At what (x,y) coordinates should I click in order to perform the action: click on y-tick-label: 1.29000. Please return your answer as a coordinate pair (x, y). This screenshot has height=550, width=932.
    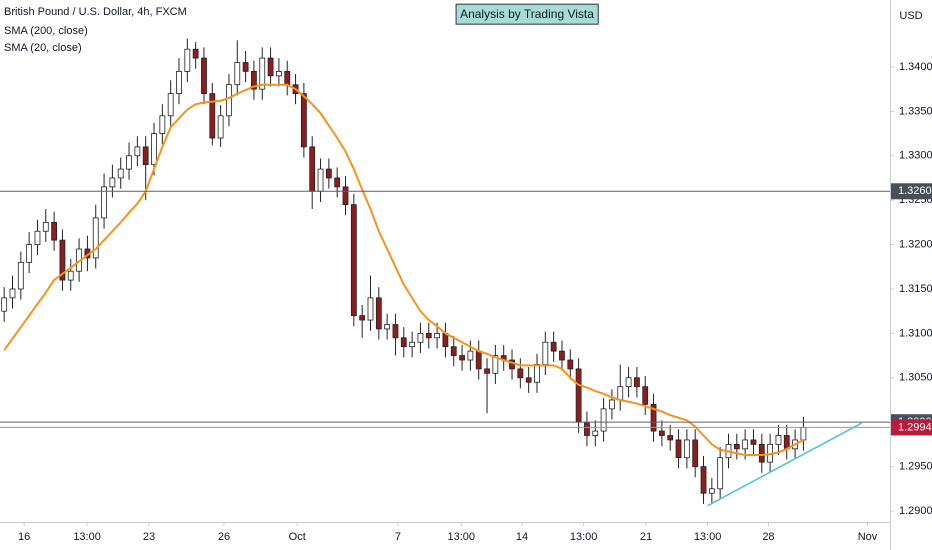
    Looking at the image, I should click on (915, 511).